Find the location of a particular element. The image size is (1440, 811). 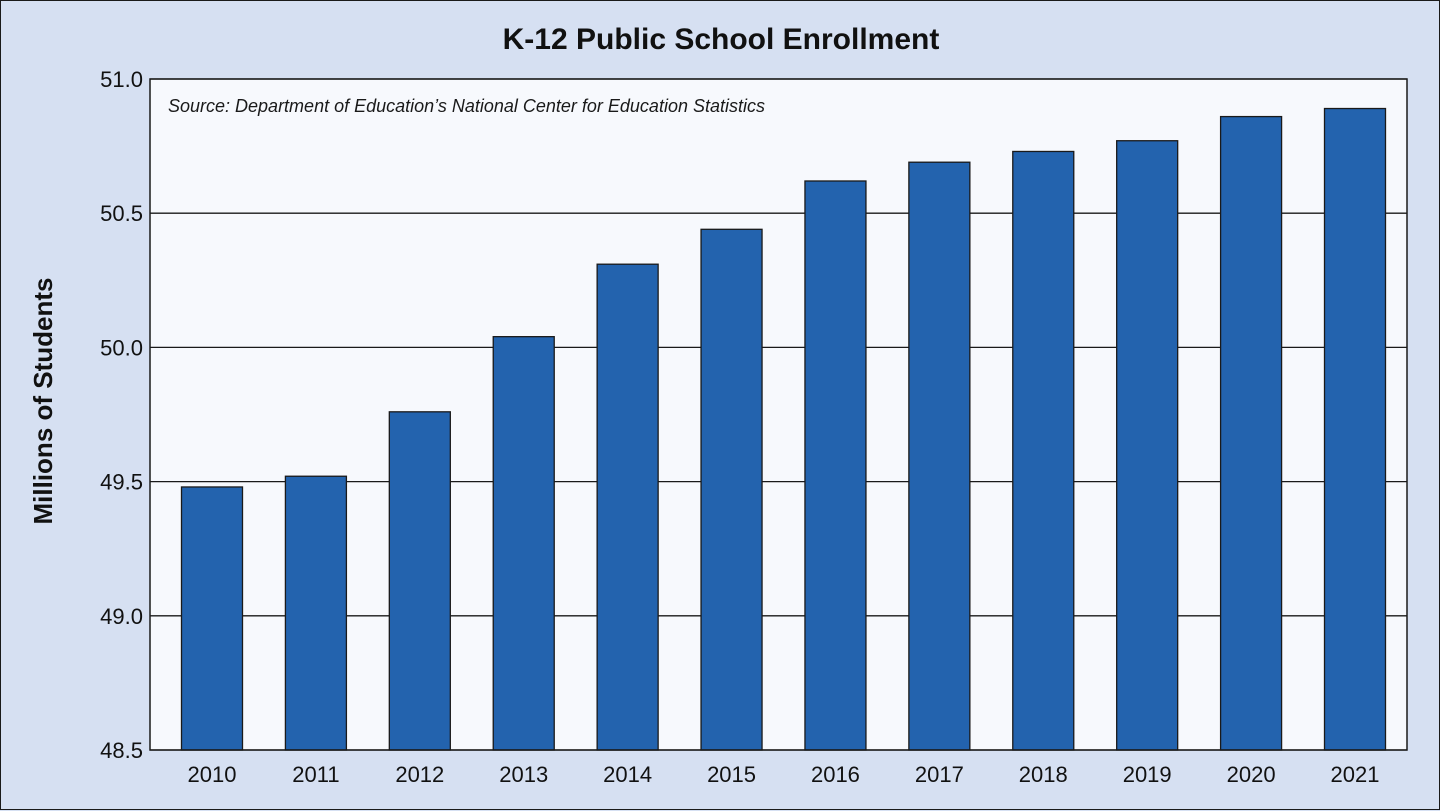

x-tick-label: 2017 is located at coordinates (939, 774).